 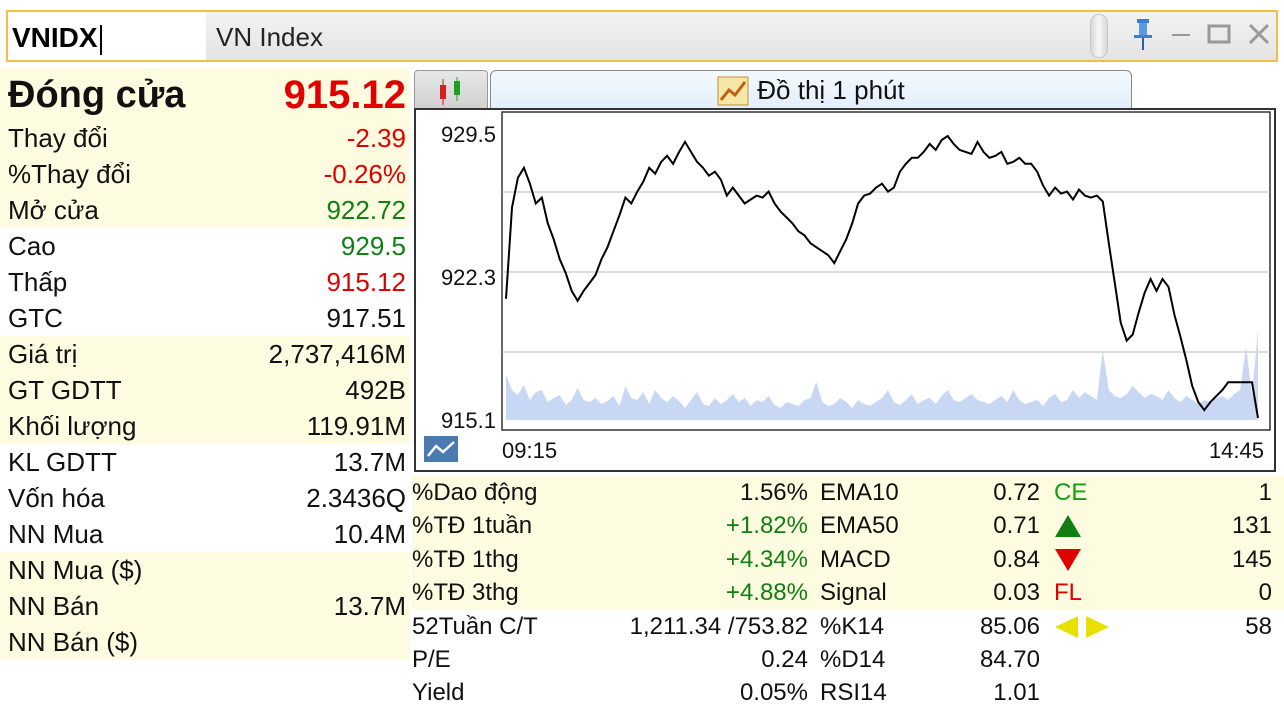 What do you see at coordinates (853, 593) in the screenshot?
I see `indicator-label: Signal` at bounding box center [853, 593].